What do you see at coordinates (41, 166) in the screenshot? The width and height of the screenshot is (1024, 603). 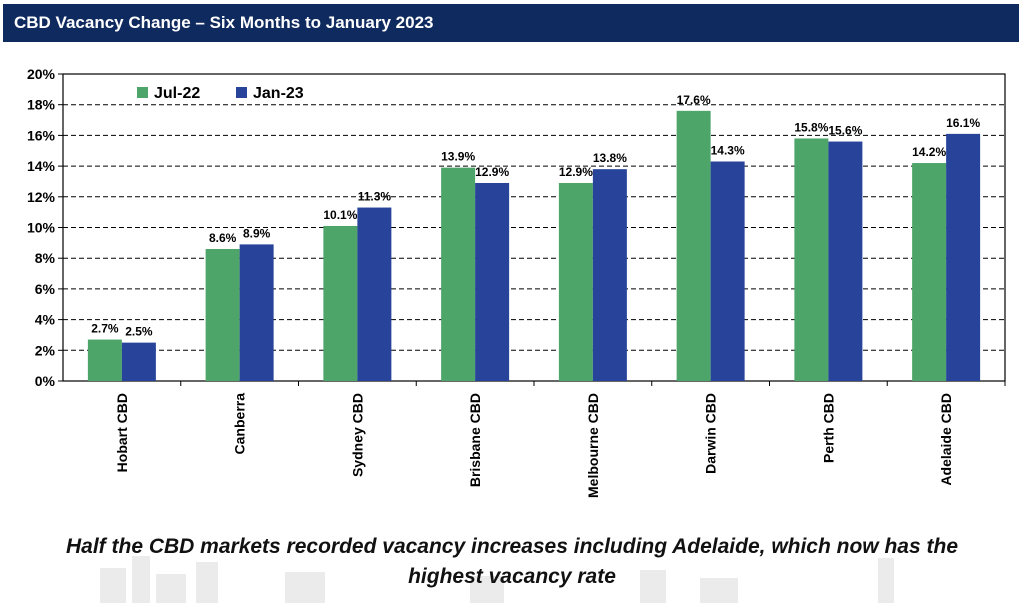 I see `y-tick-label: 14%` at bounding box center [41, 166].